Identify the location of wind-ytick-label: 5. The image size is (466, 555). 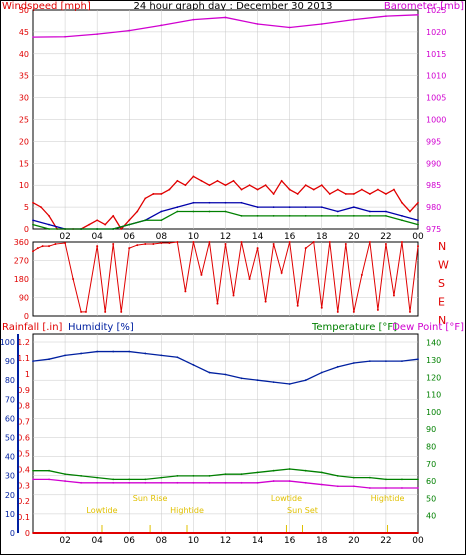
(26, 207).